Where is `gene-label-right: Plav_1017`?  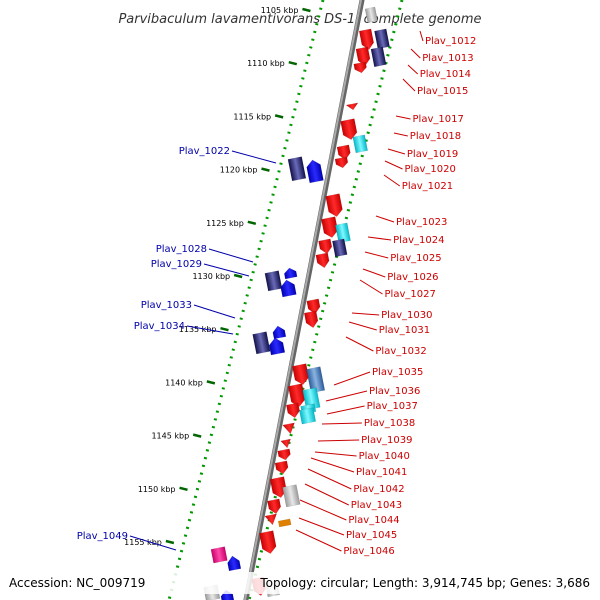 gene-label-right: Plav_1017 is located at coordinates (438, 119).